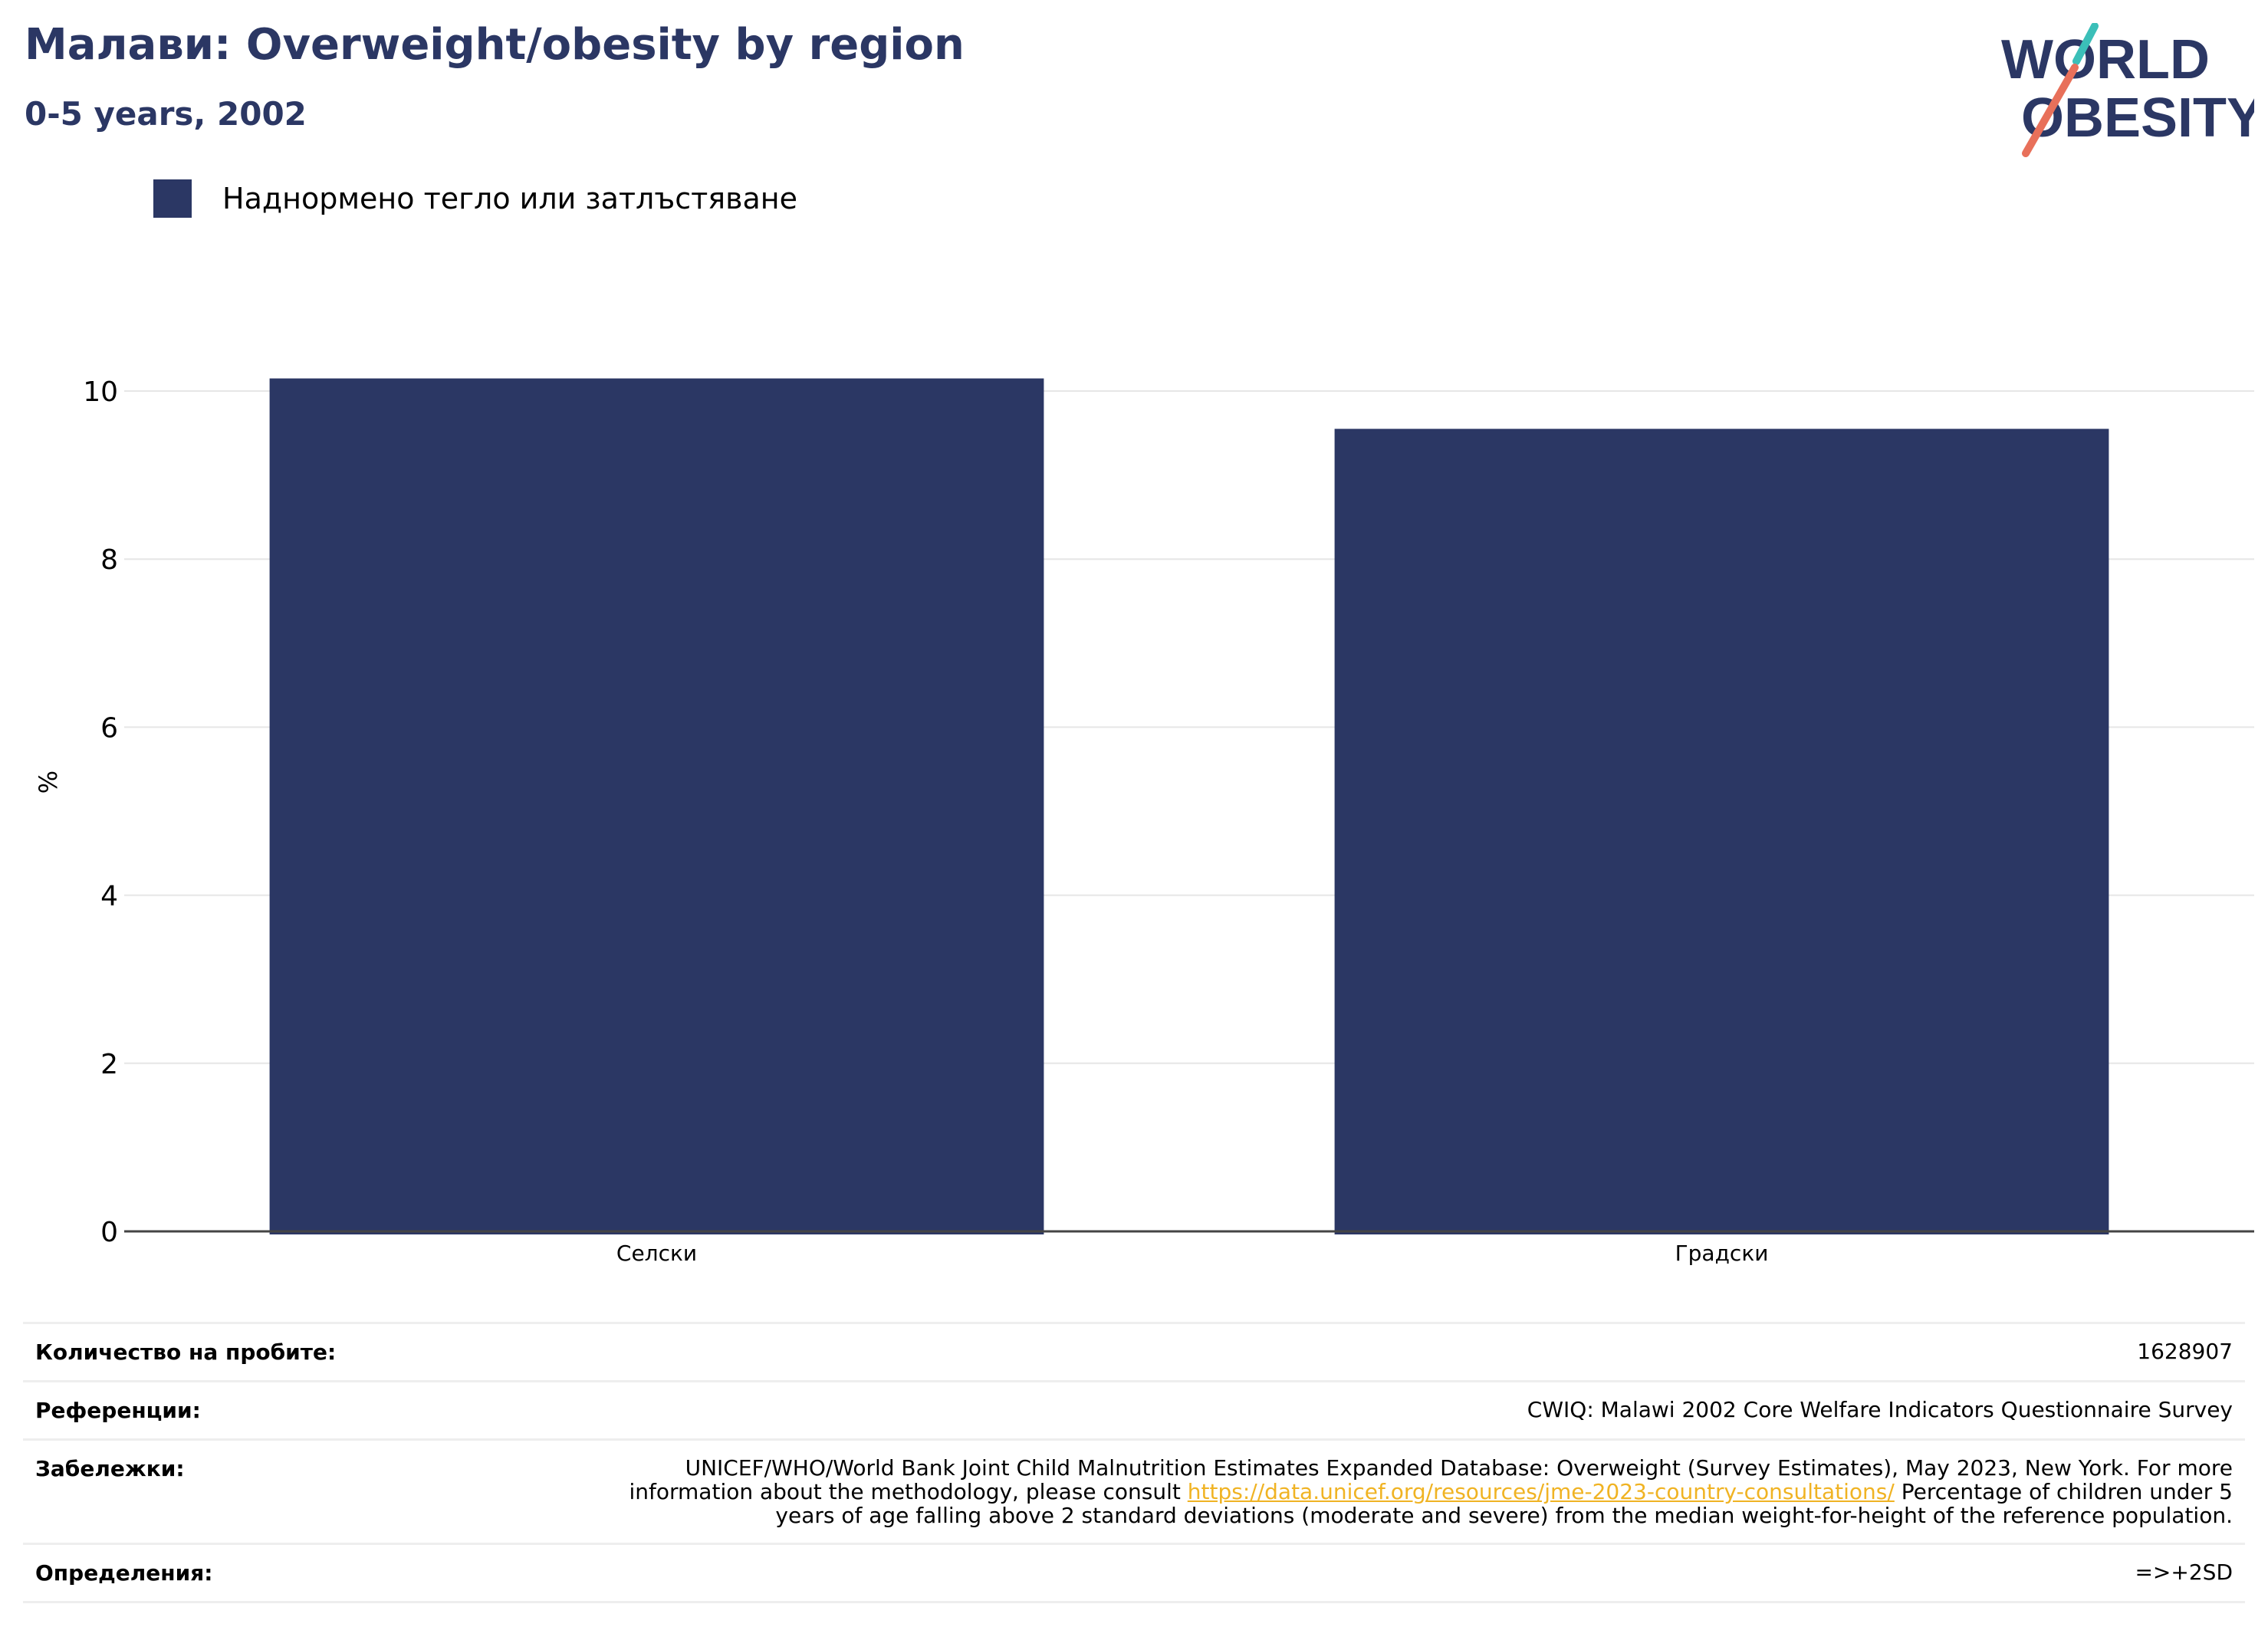  Describe the element at coordinates (656, 1253) in the screenshot. I see `x-tick-label: Селски` at that location.